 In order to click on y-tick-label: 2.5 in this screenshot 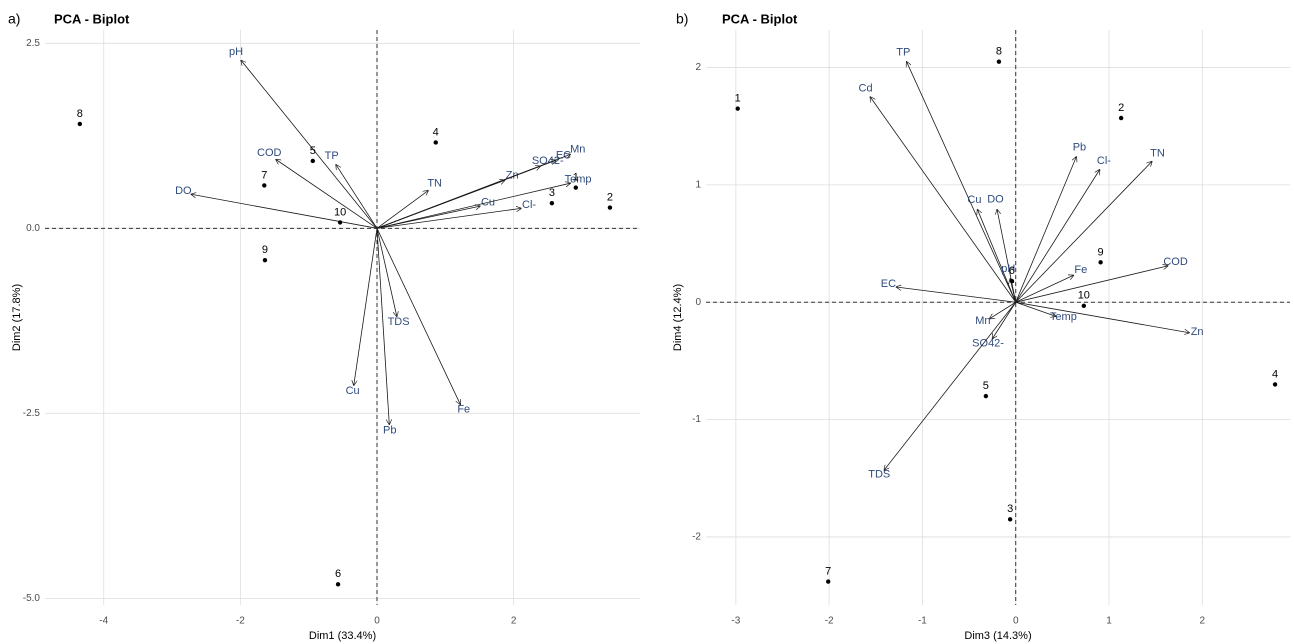, I will do `click(33, 43)`.